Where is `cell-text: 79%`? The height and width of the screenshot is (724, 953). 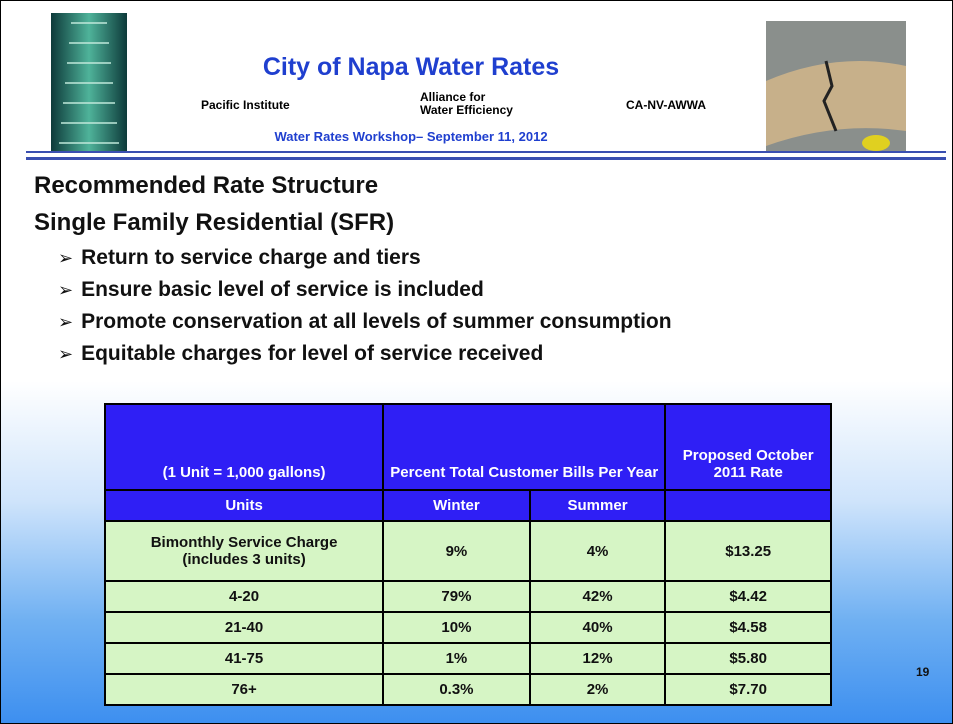 cell-text: 79% is located at coordinates (456, 596).